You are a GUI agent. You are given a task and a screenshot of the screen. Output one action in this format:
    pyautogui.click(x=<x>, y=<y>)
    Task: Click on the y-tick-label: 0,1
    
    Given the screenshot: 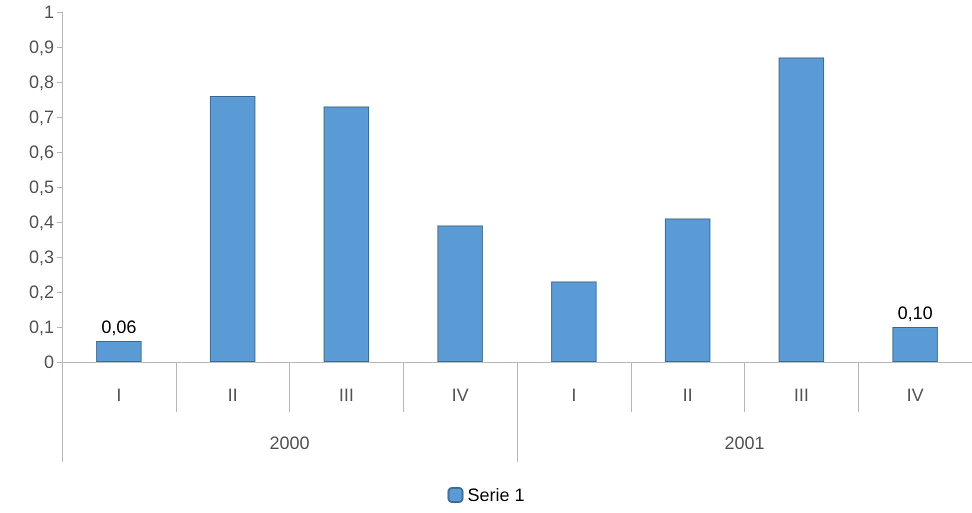 What is the action you would take?
    pyautogui.click(x=41, y=327)
    